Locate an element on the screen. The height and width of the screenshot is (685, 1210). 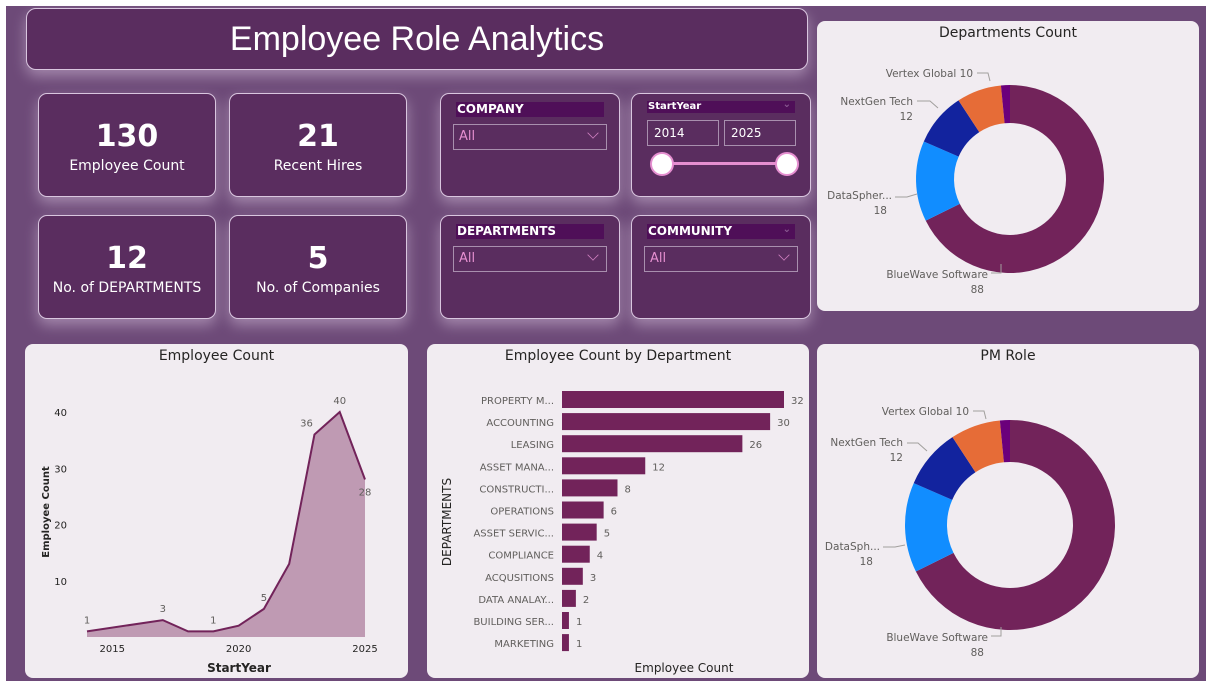
range-slider-end-handle is located at coordinates (787, 164).